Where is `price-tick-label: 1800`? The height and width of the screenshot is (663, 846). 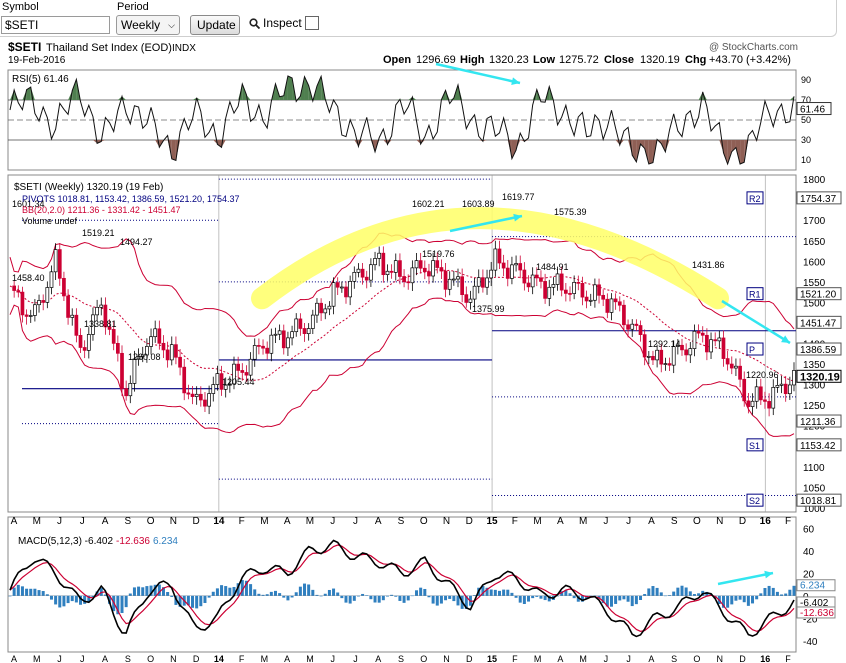 price-tick-label: 1800 is located at coordinates (814, 180).